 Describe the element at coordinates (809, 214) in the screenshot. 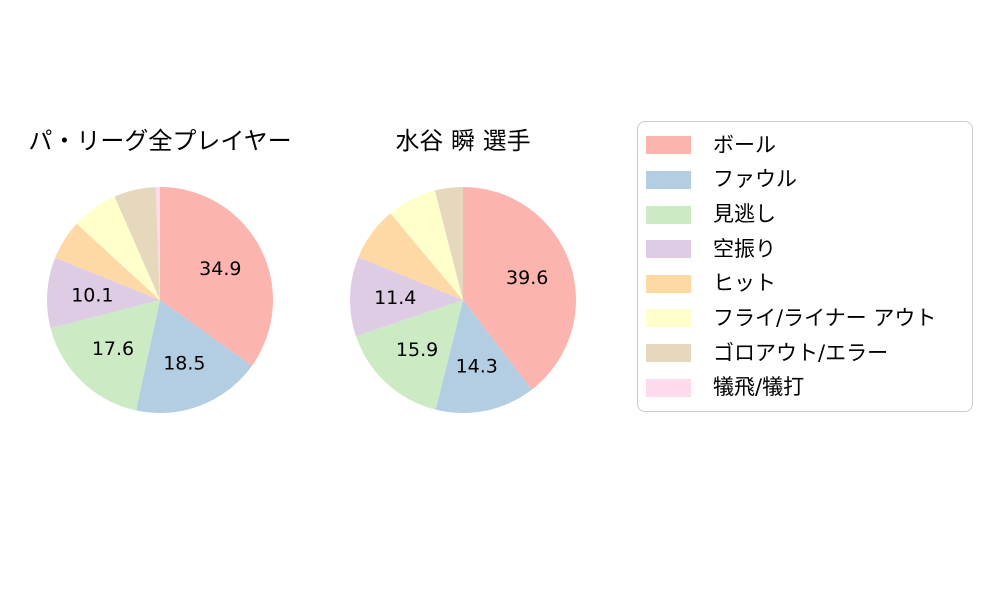

I see `legend-item-2: 見逃し` at that location.